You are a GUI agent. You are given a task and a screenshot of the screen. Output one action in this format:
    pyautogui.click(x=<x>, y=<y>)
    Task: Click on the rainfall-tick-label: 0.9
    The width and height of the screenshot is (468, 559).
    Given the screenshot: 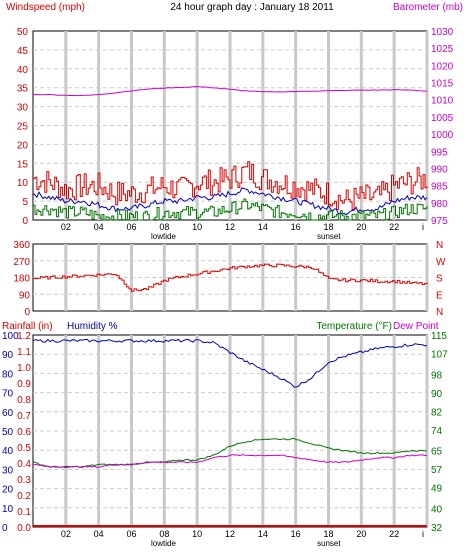 What is the action you would take?
    pyautogui.click(x=24, y=384)
    